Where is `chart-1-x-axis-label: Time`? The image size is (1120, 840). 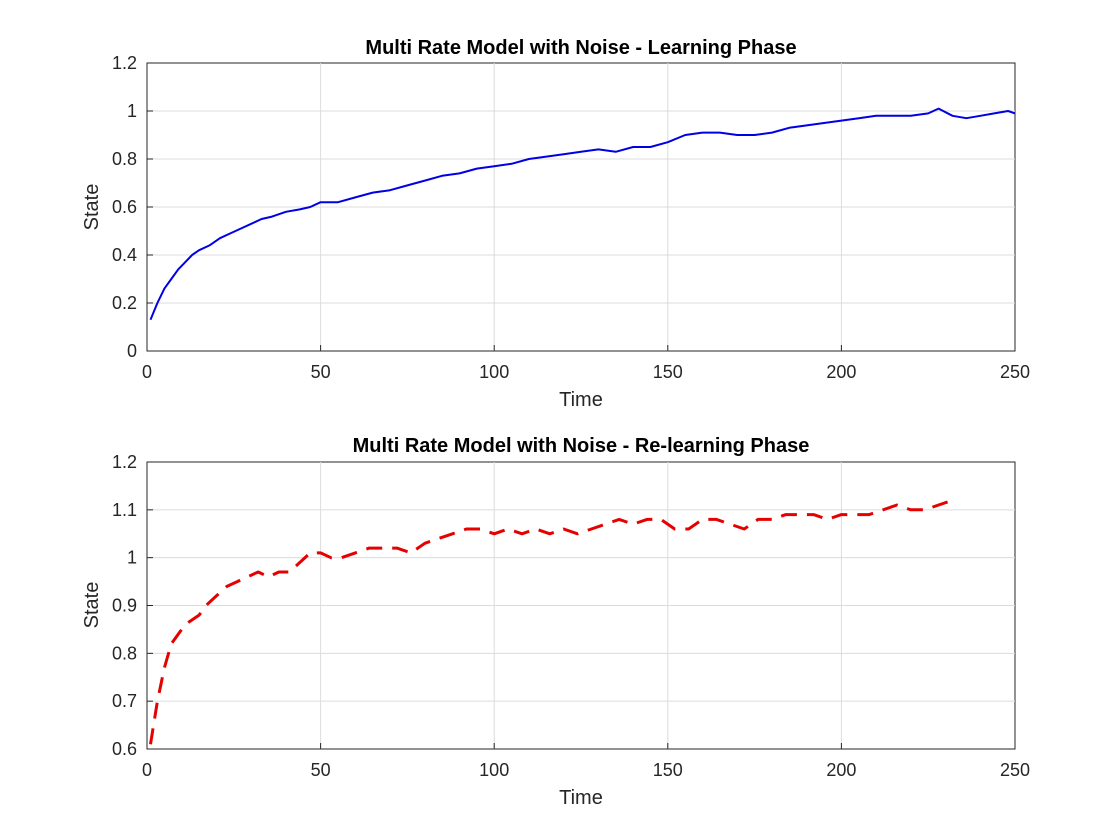
chart-1-x-axis-label: Time is located at coordinates (581, 400).